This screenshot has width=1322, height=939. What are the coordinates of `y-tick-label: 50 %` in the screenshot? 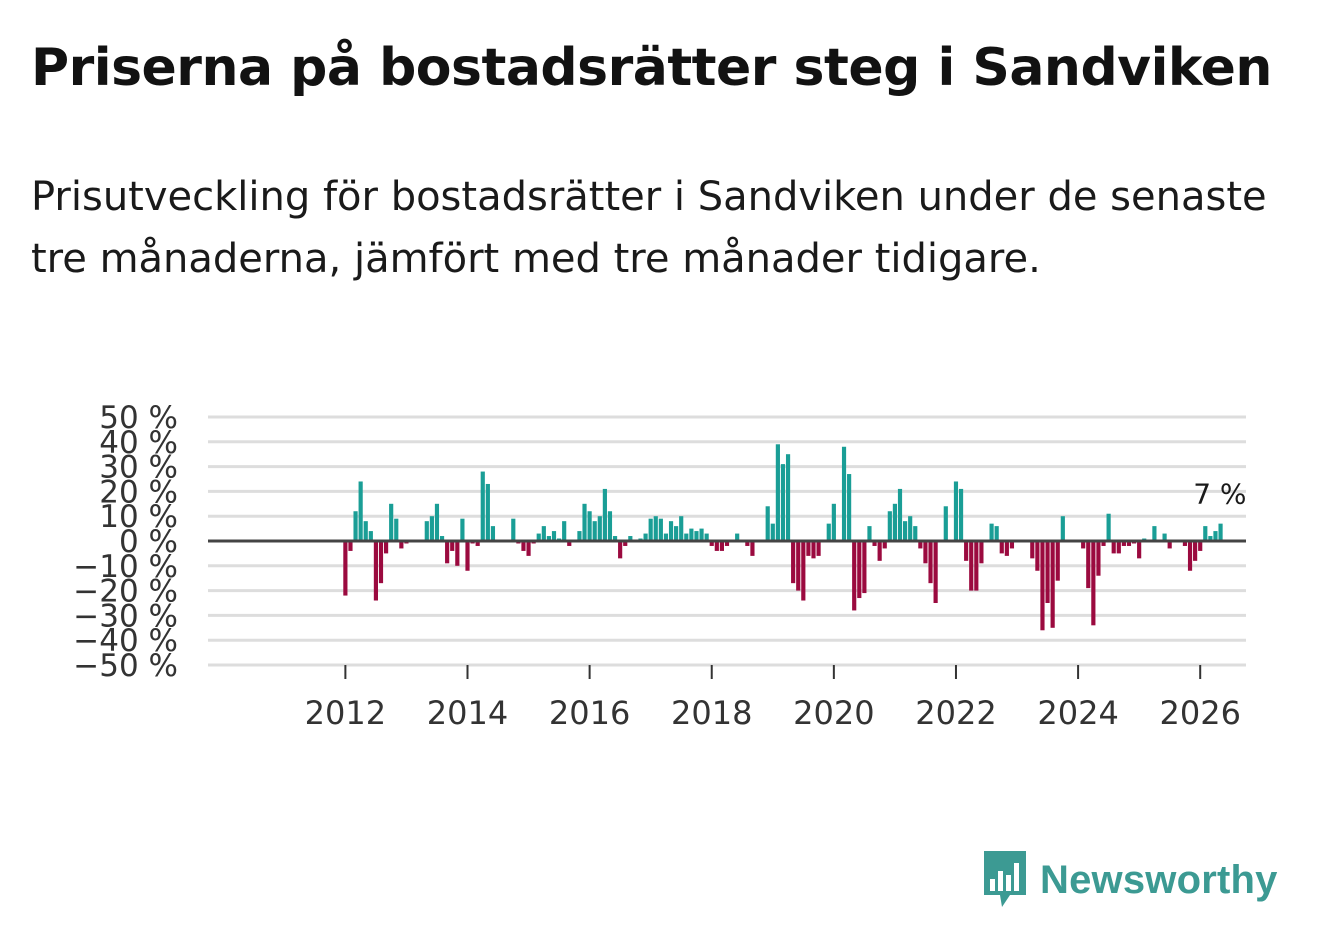 It's located at (138, 418).